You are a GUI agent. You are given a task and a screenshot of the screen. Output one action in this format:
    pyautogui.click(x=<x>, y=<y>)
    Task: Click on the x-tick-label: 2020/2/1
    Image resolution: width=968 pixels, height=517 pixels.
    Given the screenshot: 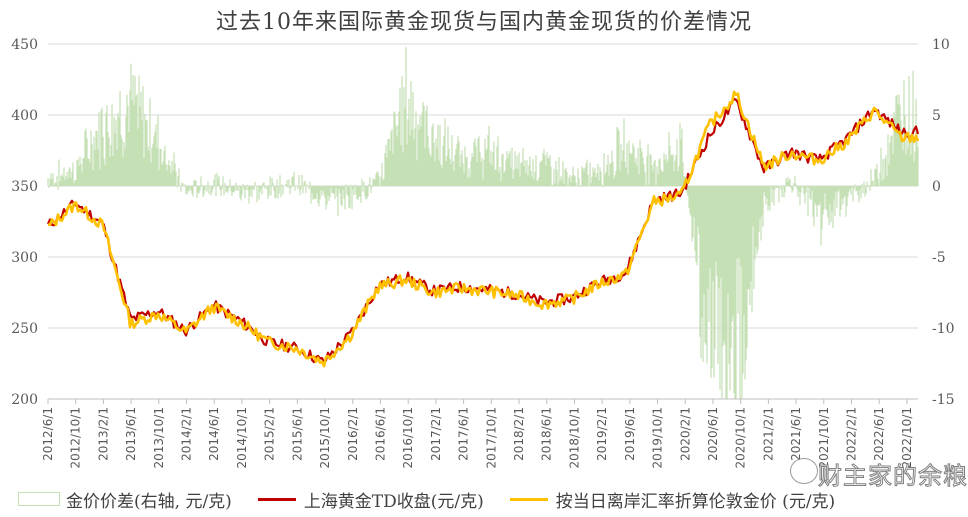 What is the action you would take?
    pyautogui.click(x=685, y=434)
    